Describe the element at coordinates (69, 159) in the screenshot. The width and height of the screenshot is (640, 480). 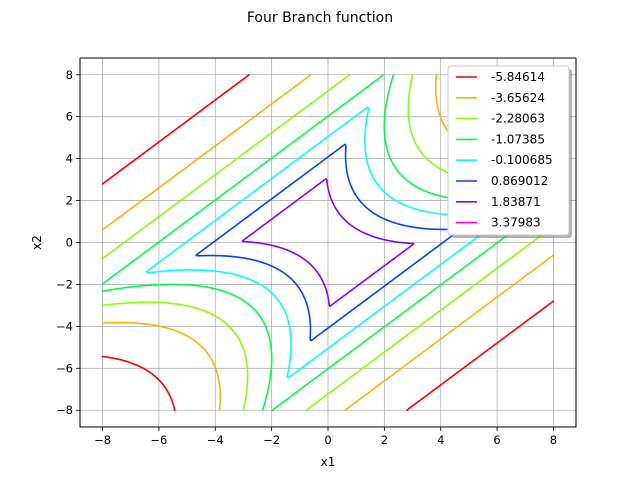
I see `y-tick-label-6: 4` at that location.